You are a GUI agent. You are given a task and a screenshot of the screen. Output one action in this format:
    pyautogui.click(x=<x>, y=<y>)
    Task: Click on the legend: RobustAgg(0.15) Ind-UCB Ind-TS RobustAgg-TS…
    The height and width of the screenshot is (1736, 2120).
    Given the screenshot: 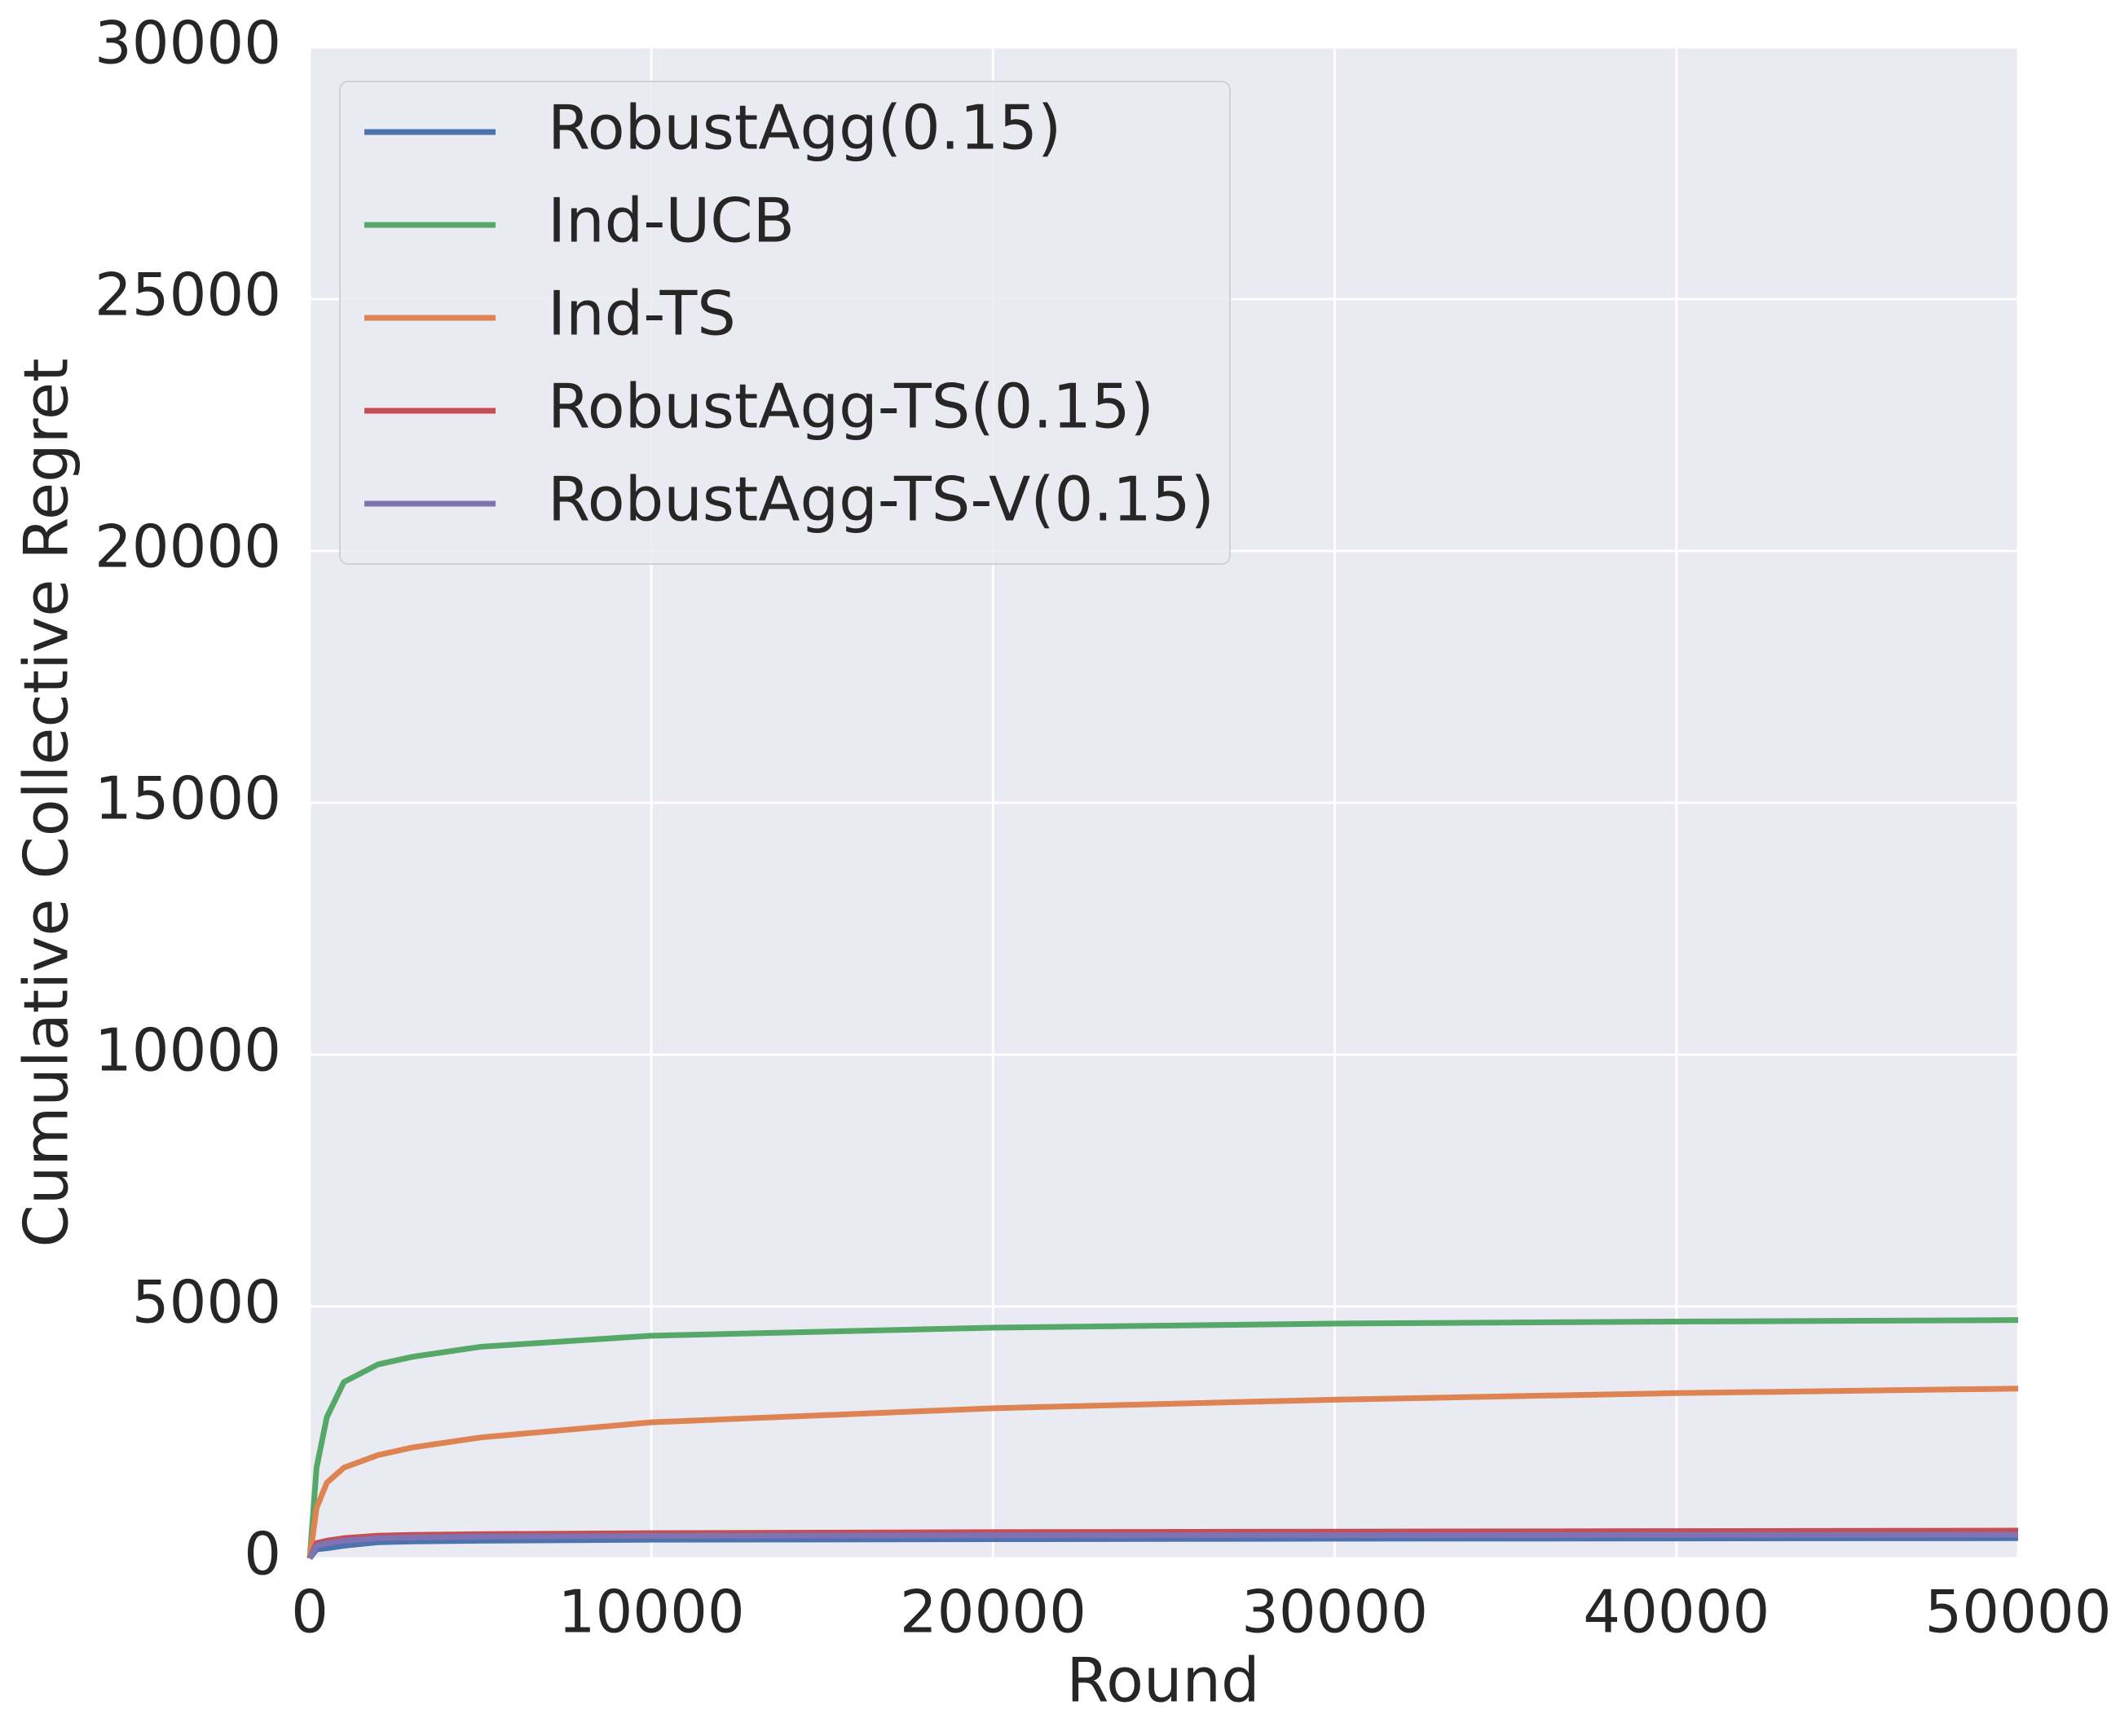 What is the action you would take?
    pyautogui.click(x=785, y=323)
    